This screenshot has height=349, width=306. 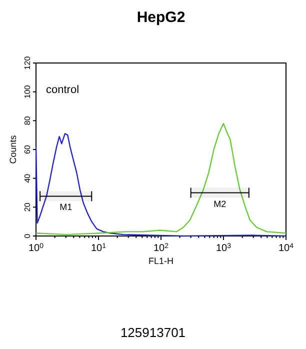 I want to click on y-tick-label: 60, so click(x=27, y=149).